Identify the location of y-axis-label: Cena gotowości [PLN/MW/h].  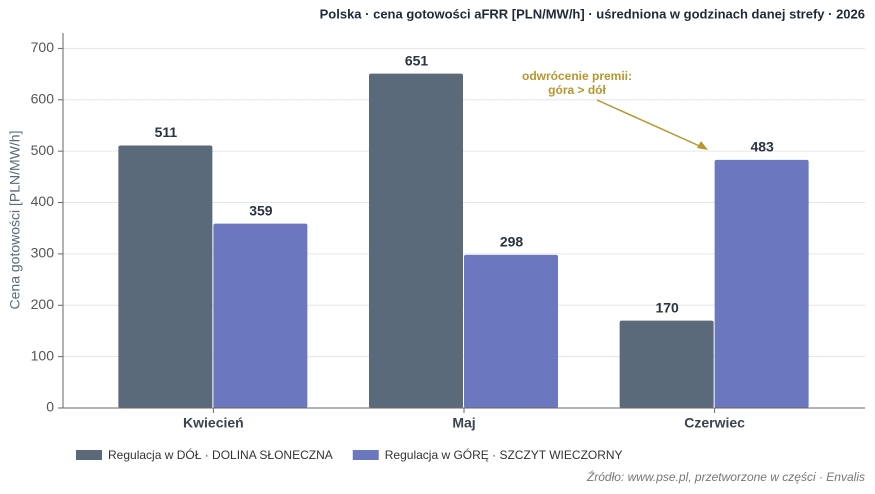
(15, 220).